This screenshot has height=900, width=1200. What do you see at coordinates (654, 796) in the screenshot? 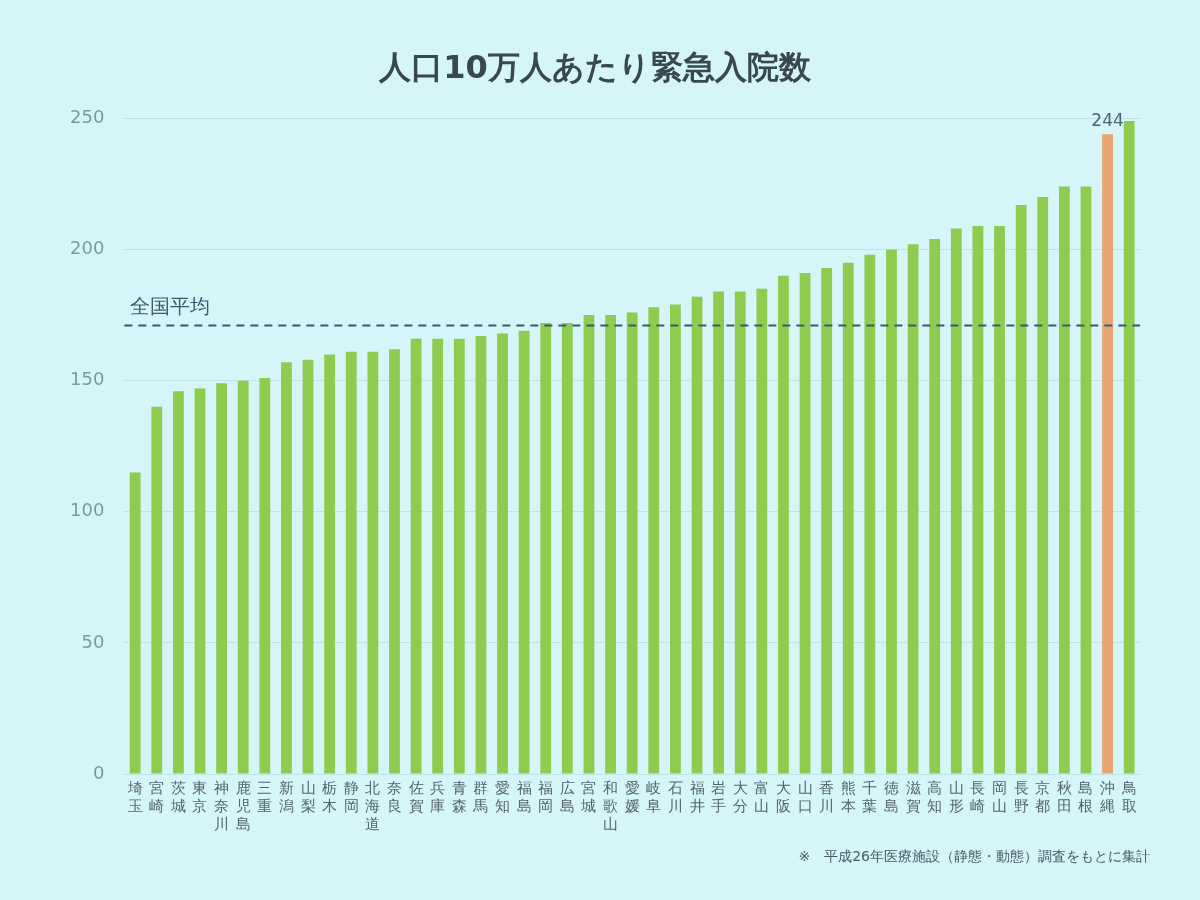
I see `x-tick-label: 岐阜` at bounding box center [654, 796].